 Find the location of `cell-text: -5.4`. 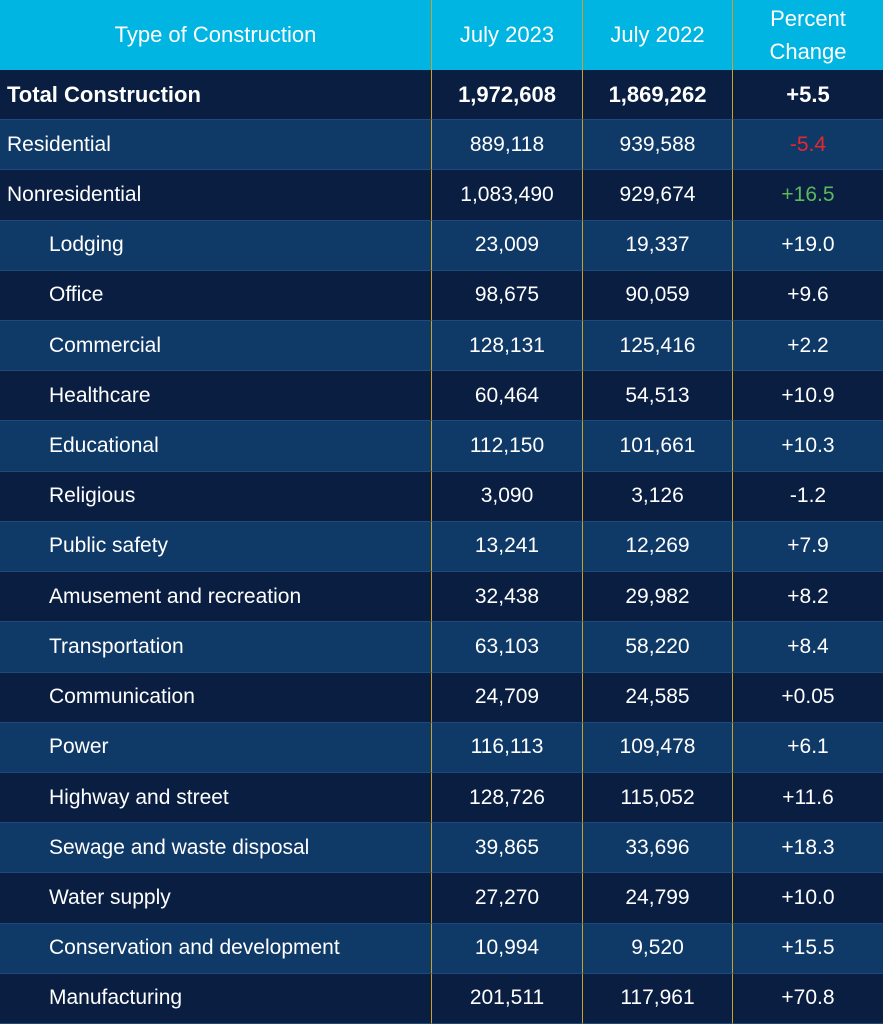

cell-text: -5.4 is located at coordinates (808, 144).